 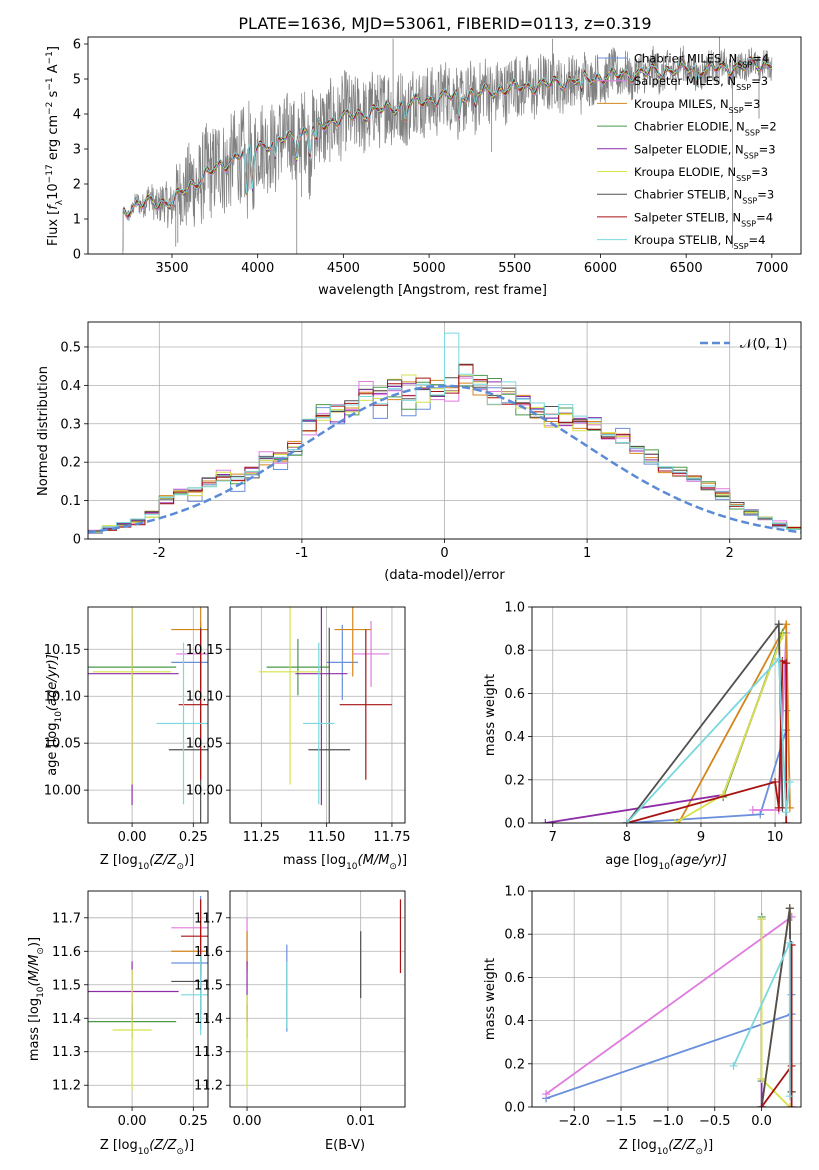 What do you see at coordinates (600, 268) in the screenshot?
I see `x-tick-label: 6000` at bounding box center [600, 268].